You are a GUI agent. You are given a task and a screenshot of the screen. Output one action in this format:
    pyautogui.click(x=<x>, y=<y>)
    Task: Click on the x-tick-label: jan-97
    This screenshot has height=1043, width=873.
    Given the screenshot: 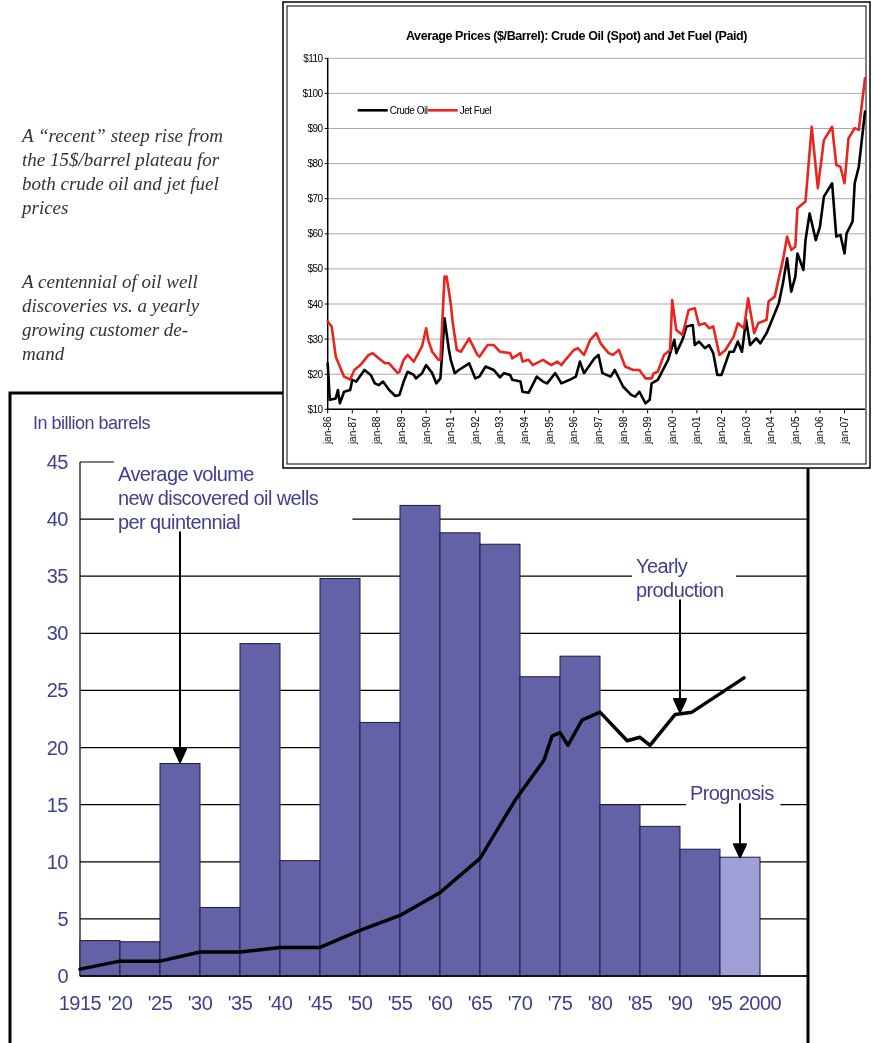 What is the action you would take?
    pyautogui.click(x=598, y=430)
    